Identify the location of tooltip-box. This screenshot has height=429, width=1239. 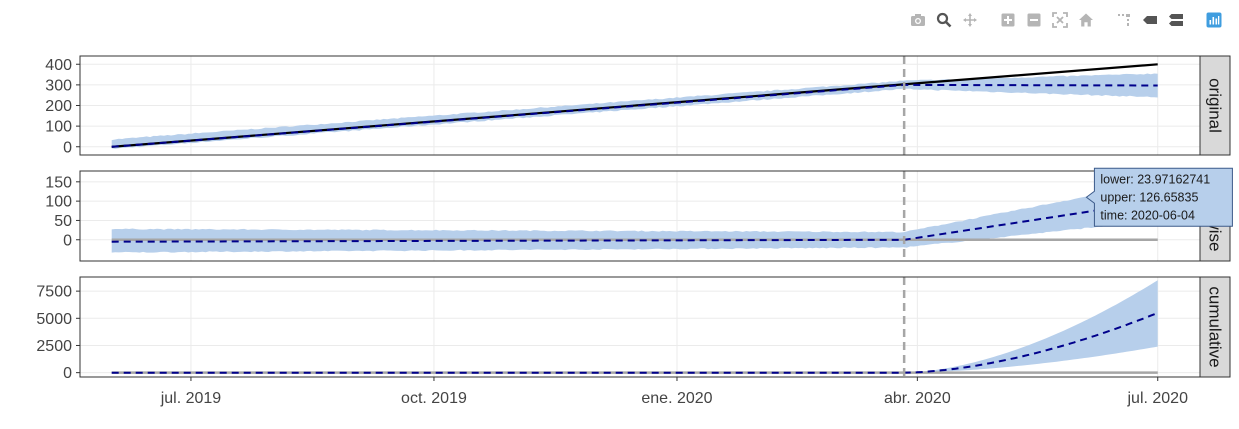
(1159, 197).